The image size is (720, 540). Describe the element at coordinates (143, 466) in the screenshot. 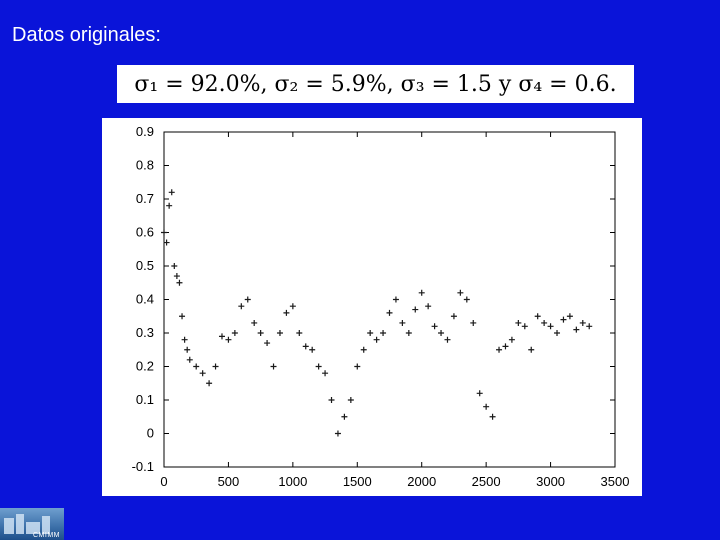

I see `y-tick-label: -0.1` at that location.